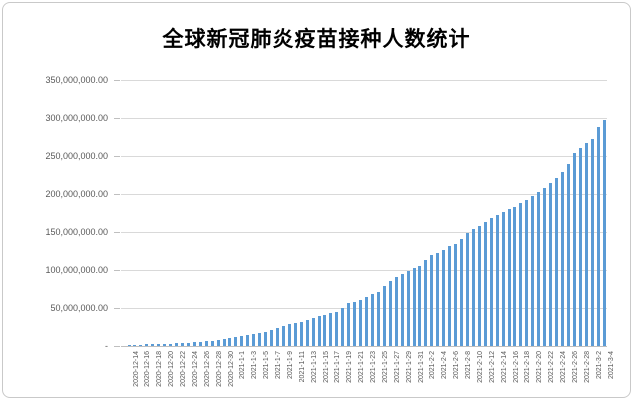 The height and width of the screenshot is (400, 633). I want to click on x-axis-label: 2021-2-18, so click(528, 367).